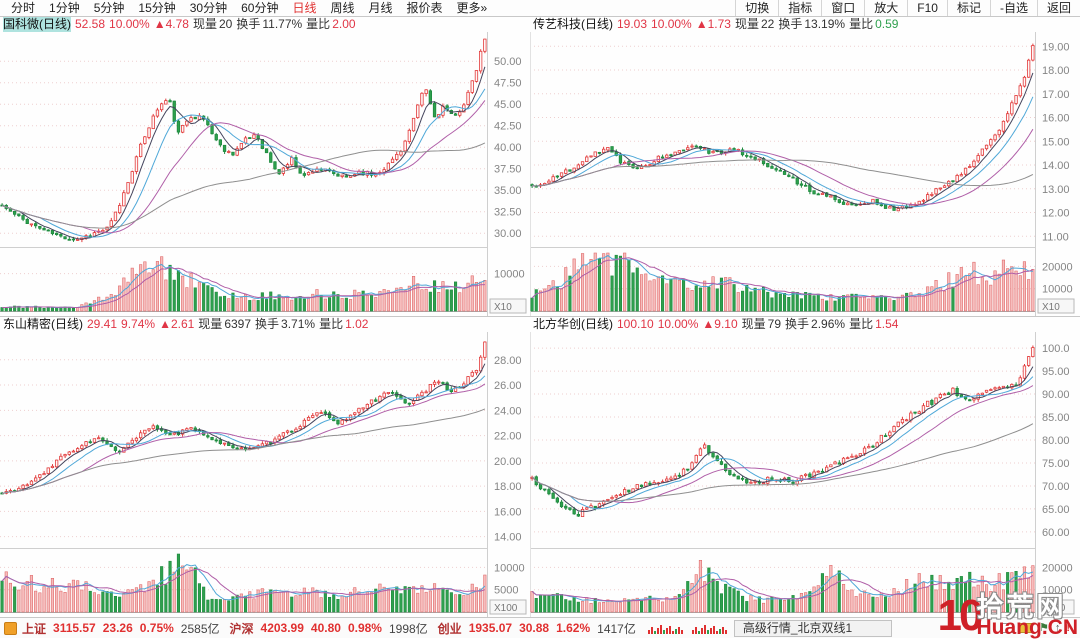 The image size is (1080, 640). What do you see at coordinates (573, 24) in the screenshot?
I see `stock-name: 传艺科技(日线)` at bounding box center [573, 24].